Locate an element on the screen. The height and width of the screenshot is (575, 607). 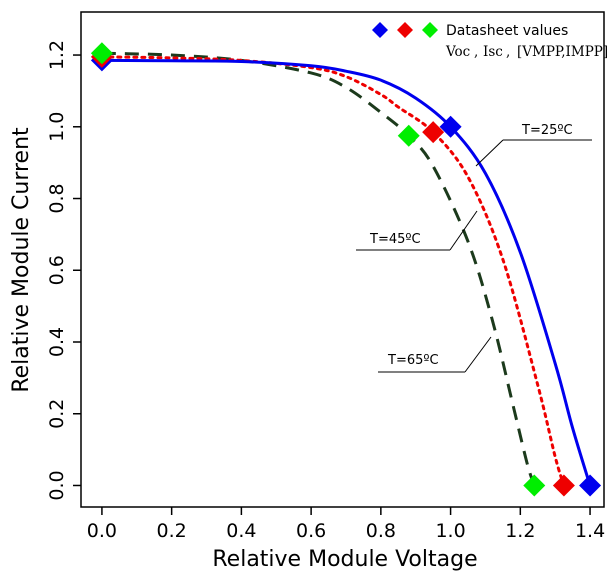
annotation-25-leader is located at coordinates (489, 153).